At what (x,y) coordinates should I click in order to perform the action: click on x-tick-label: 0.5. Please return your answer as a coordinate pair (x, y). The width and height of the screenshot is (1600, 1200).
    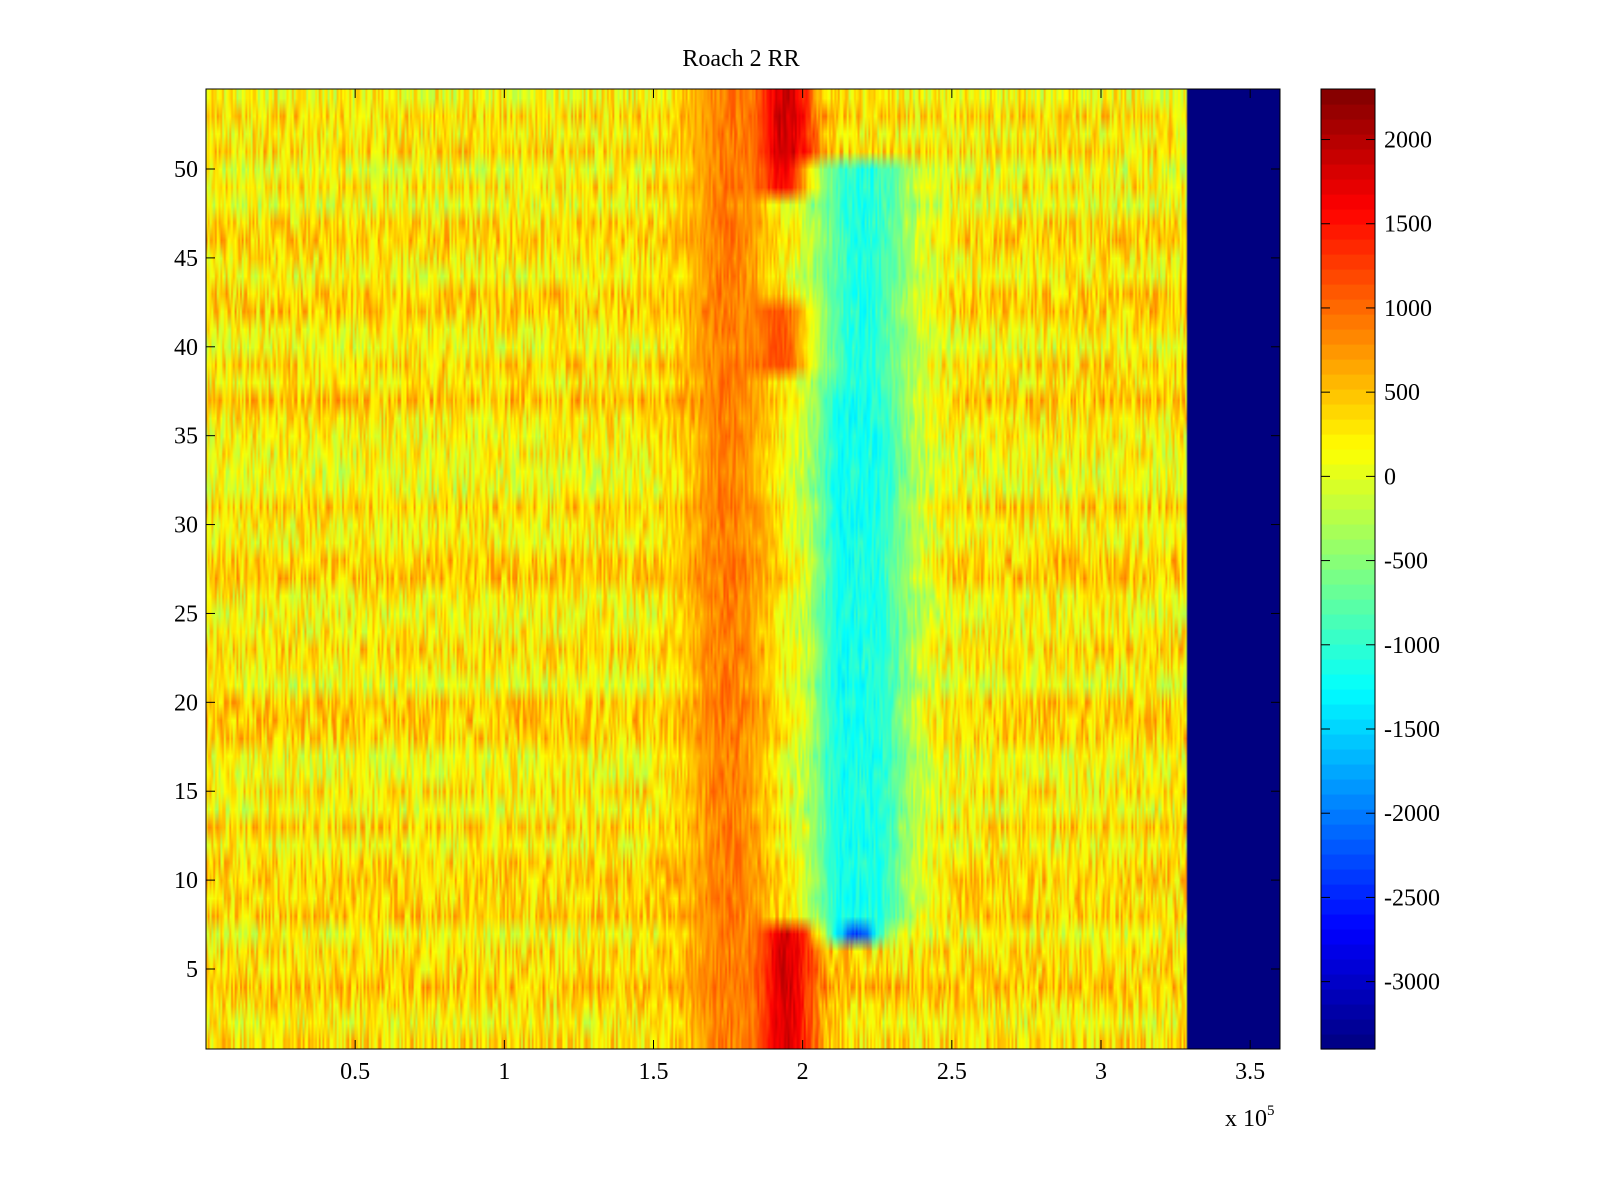
    Looking at the image, I should click on (355, 1072).